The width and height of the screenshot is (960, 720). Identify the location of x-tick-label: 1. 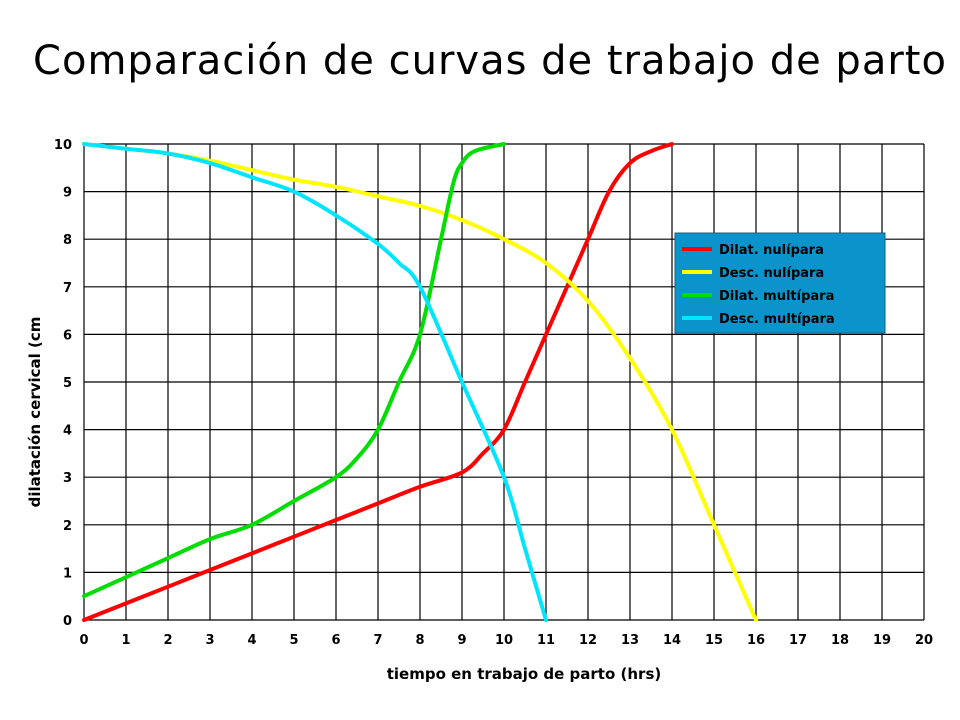
(125, 640).